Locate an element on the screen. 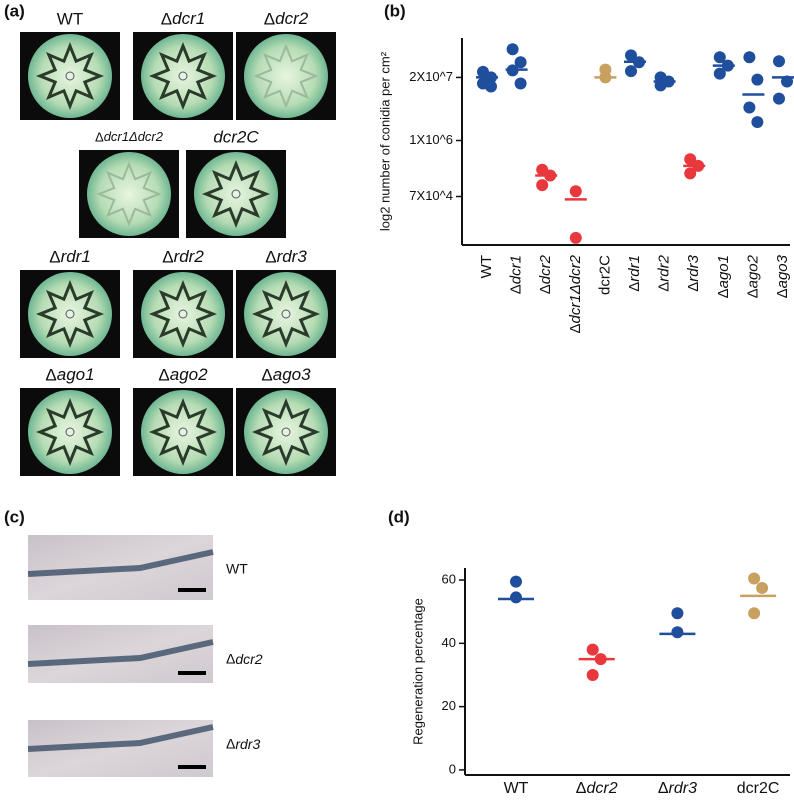 This screenshot has height=802, width=794. y-tick-label: 7X10^4 is located at coordinates (431, 195).